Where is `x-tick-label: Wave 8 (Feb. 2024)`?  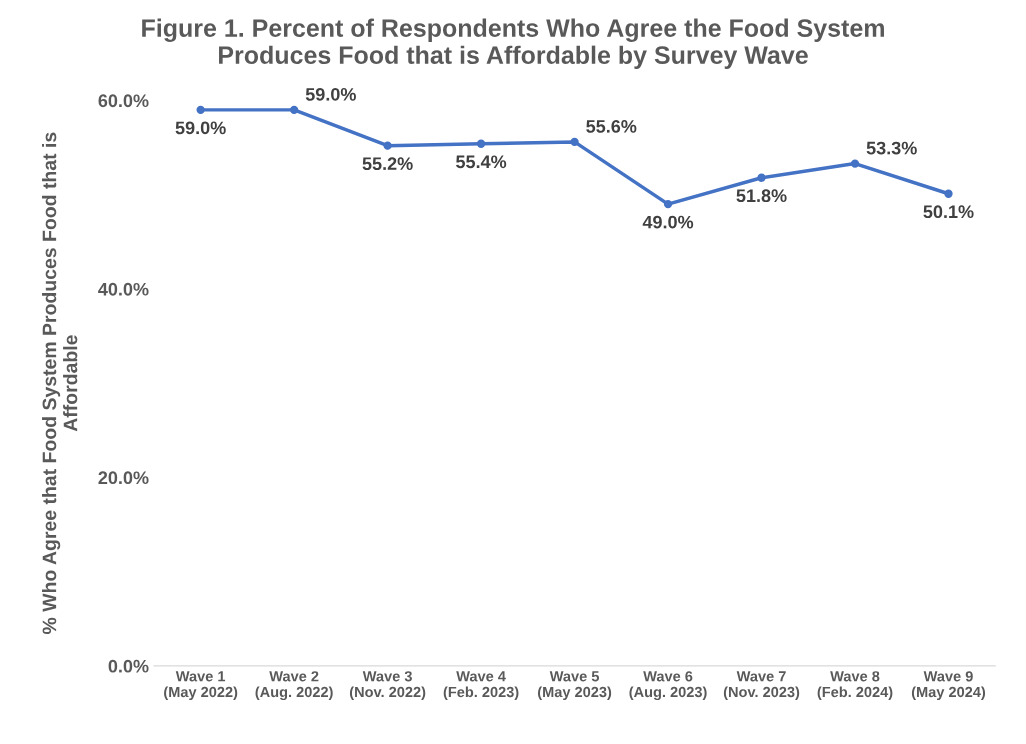
x-tick-label: Wave 8 (Feb. 2024) is located at coordinates (855, 686).